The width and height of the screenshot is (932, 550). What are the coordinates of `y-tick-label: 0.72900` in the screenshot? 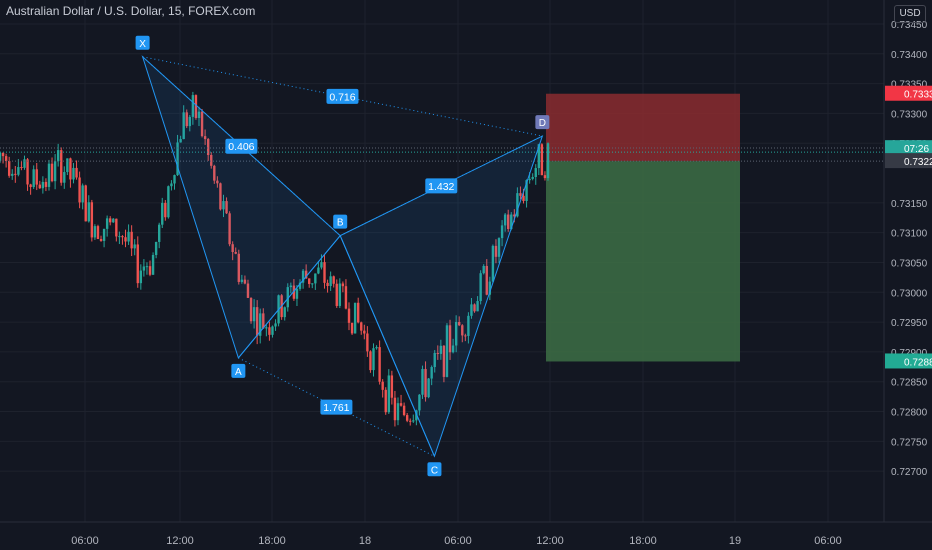 It's located at (909, 353).